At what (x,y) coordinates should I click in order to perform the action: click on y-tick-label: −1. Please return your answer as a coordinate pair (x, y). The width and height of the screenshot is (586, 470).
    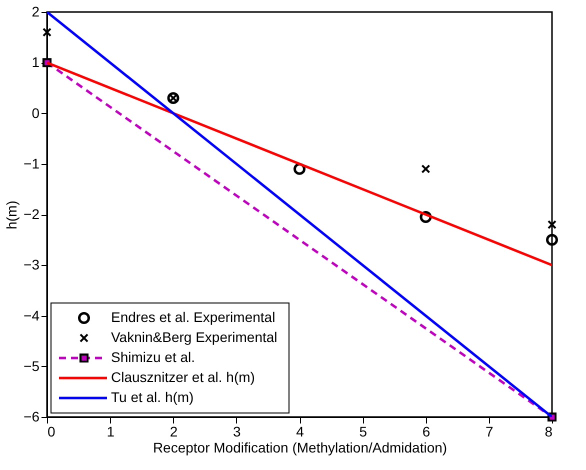
    Looking at the image, I should click on (32, 163).